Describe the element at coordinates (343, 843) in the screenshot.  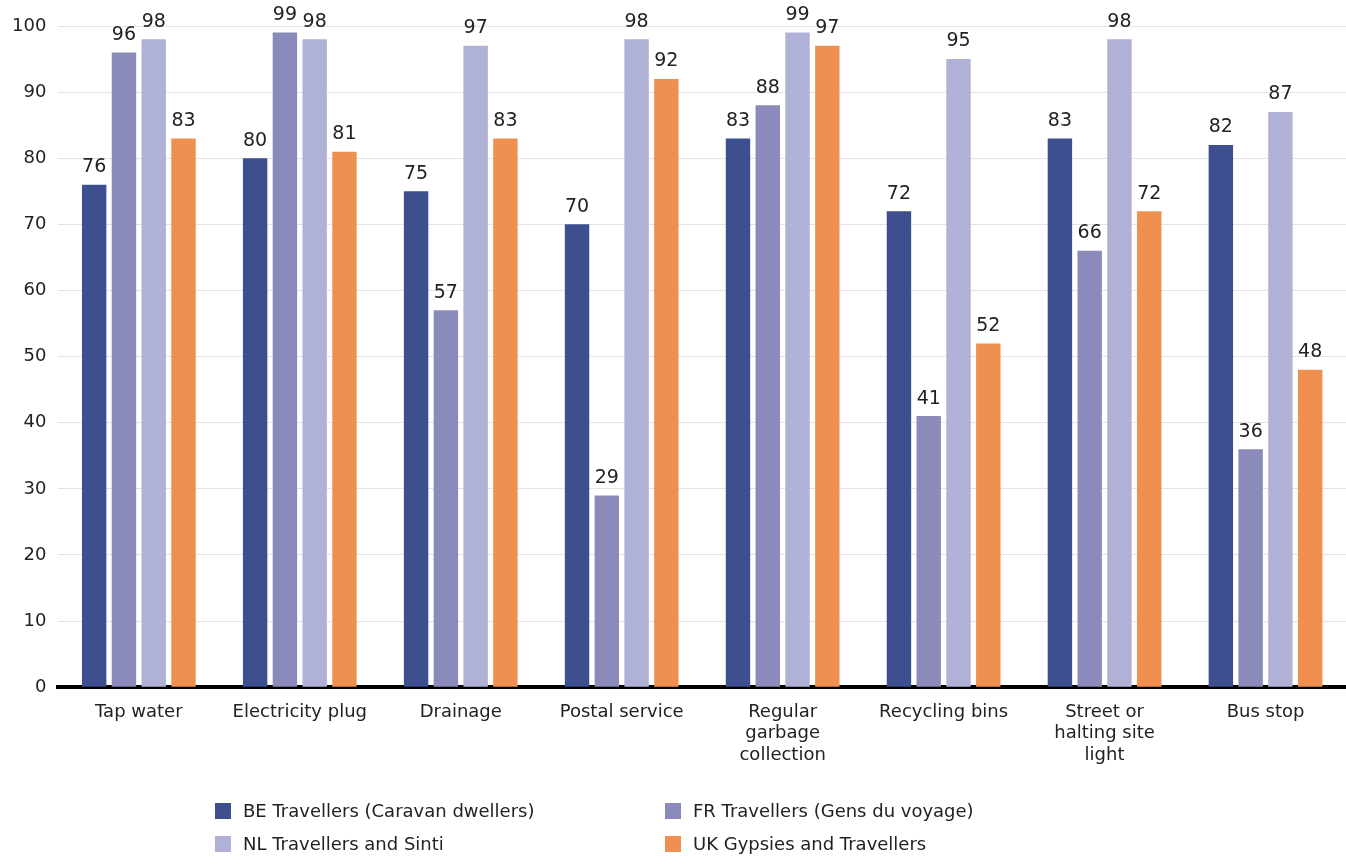
I see `legend-label: NL Travellers and Sinti` at that location.